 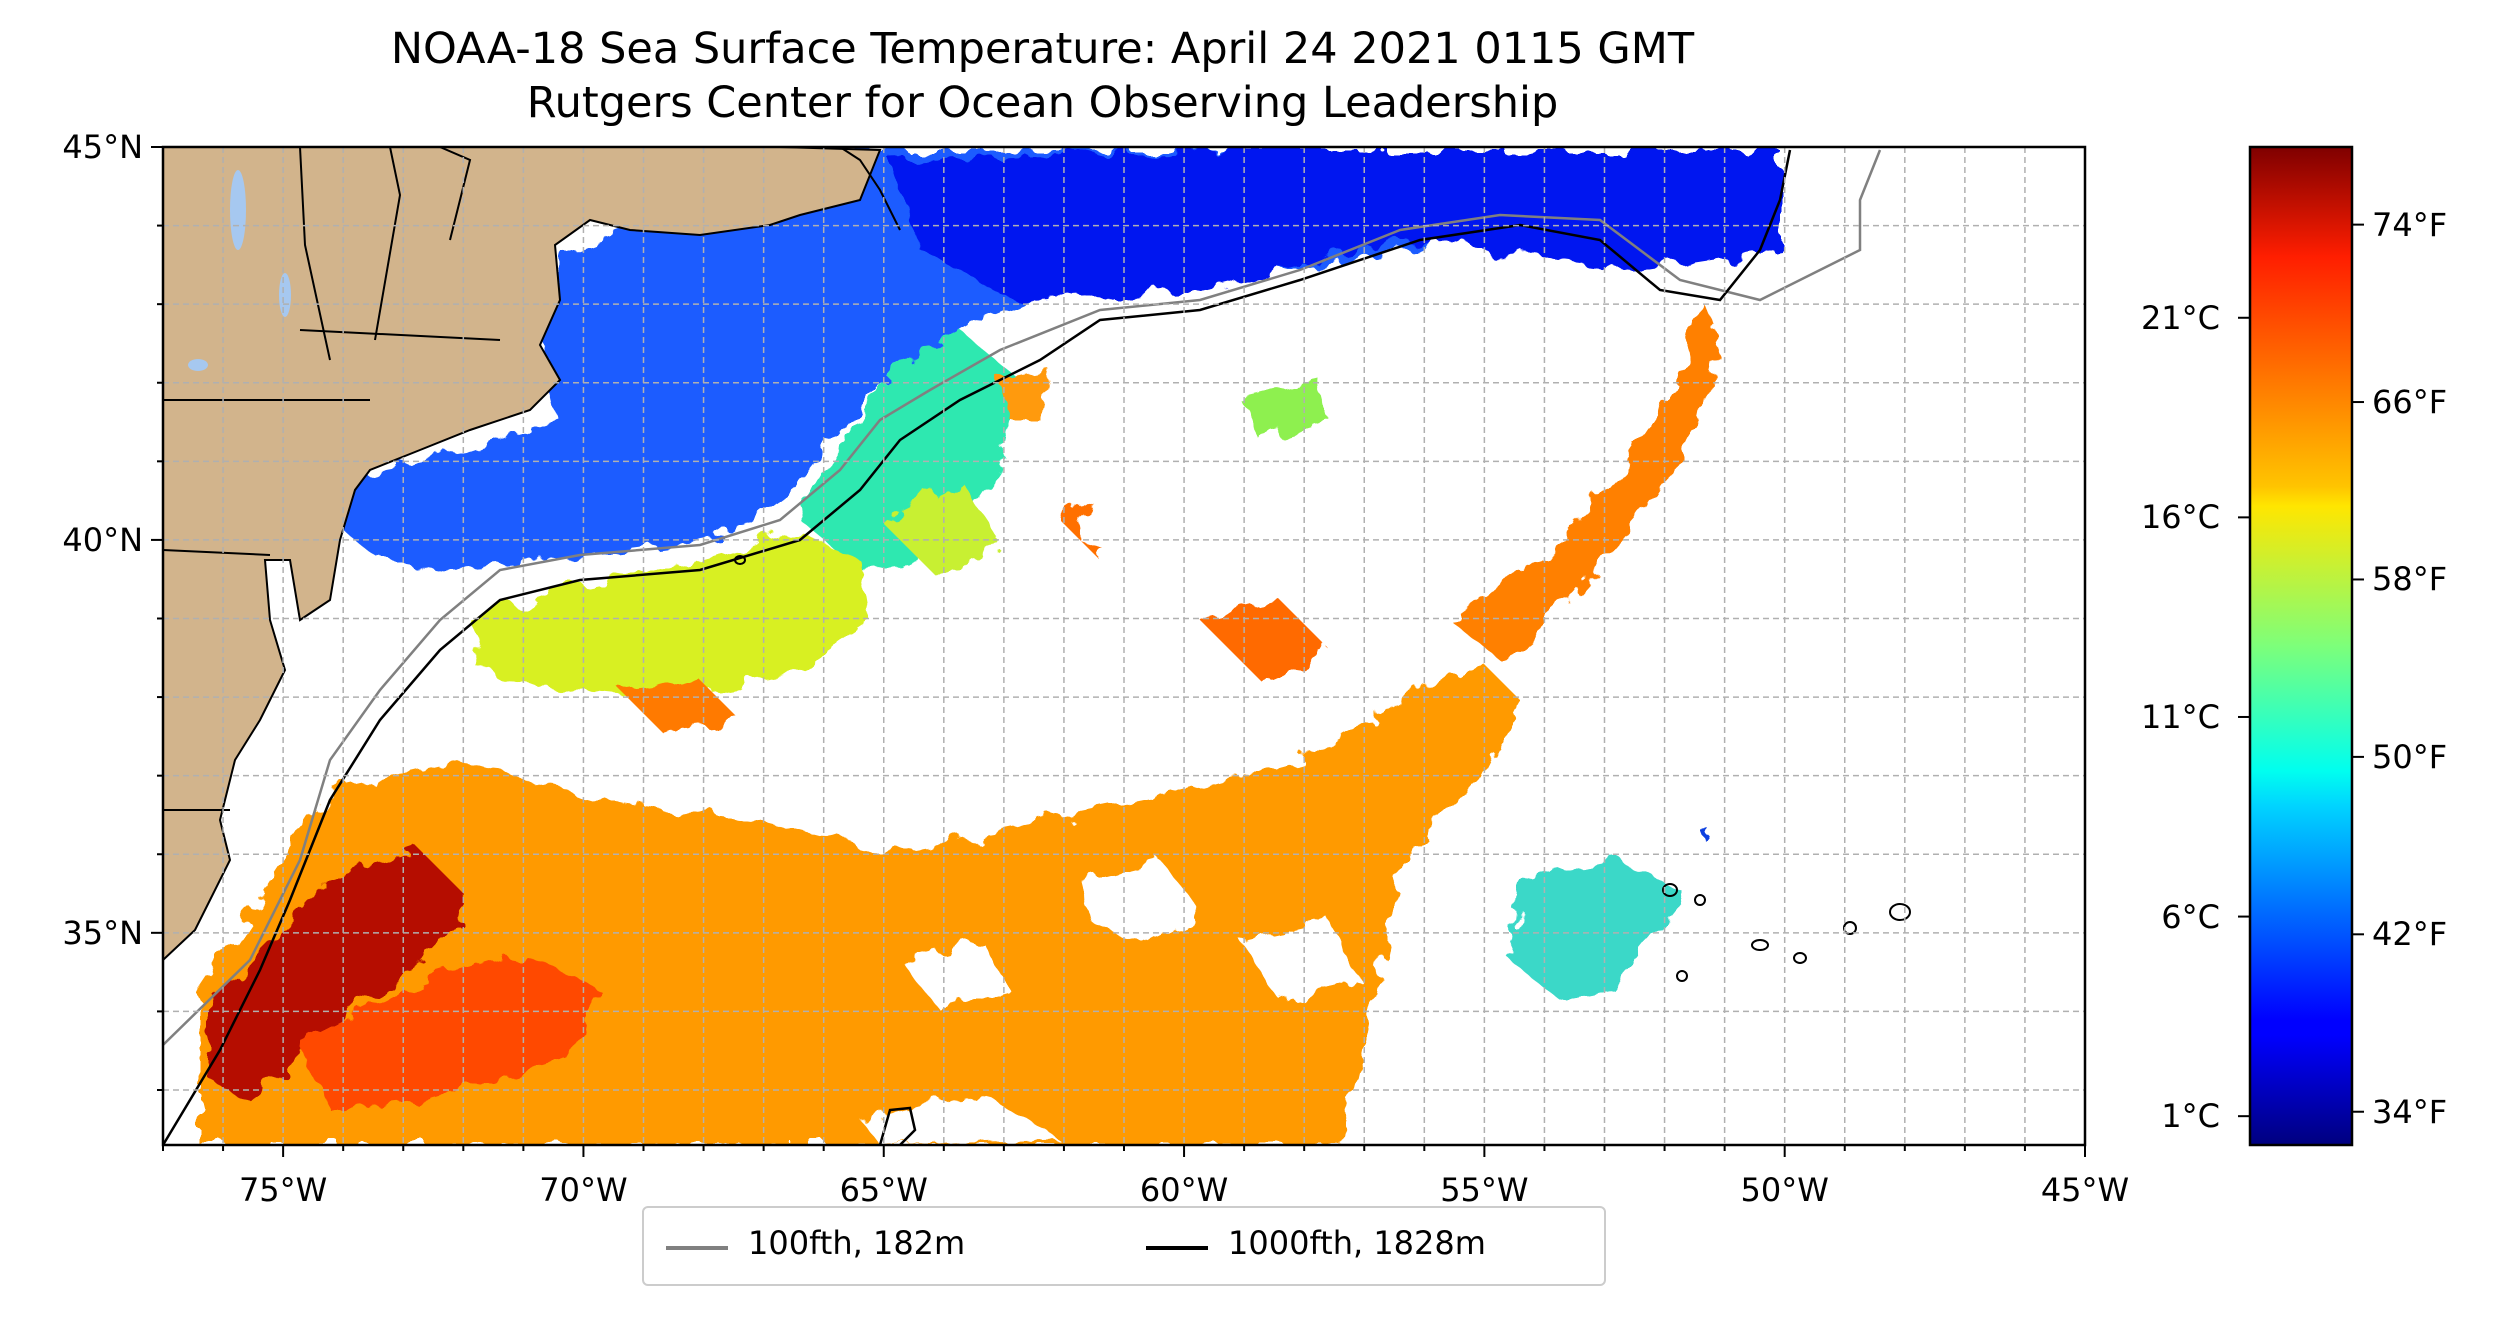 What do you see at coordinates (102, 539) in the screenshot?
I see `lat-tick-label: 40°N` at bounding box center [102, 539].